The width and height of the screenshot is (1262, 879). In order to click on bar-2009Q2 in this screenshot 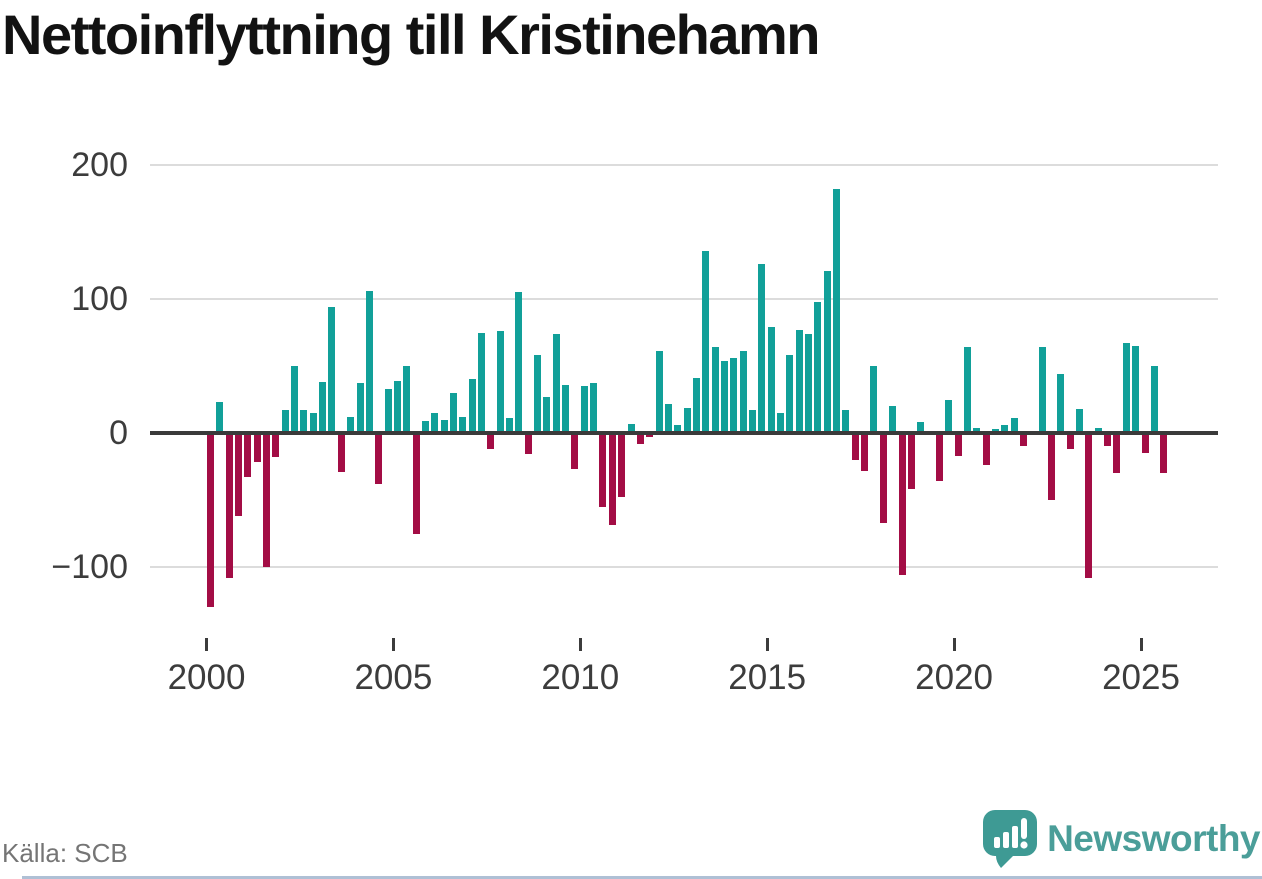, I will do `click(556, 383)`.